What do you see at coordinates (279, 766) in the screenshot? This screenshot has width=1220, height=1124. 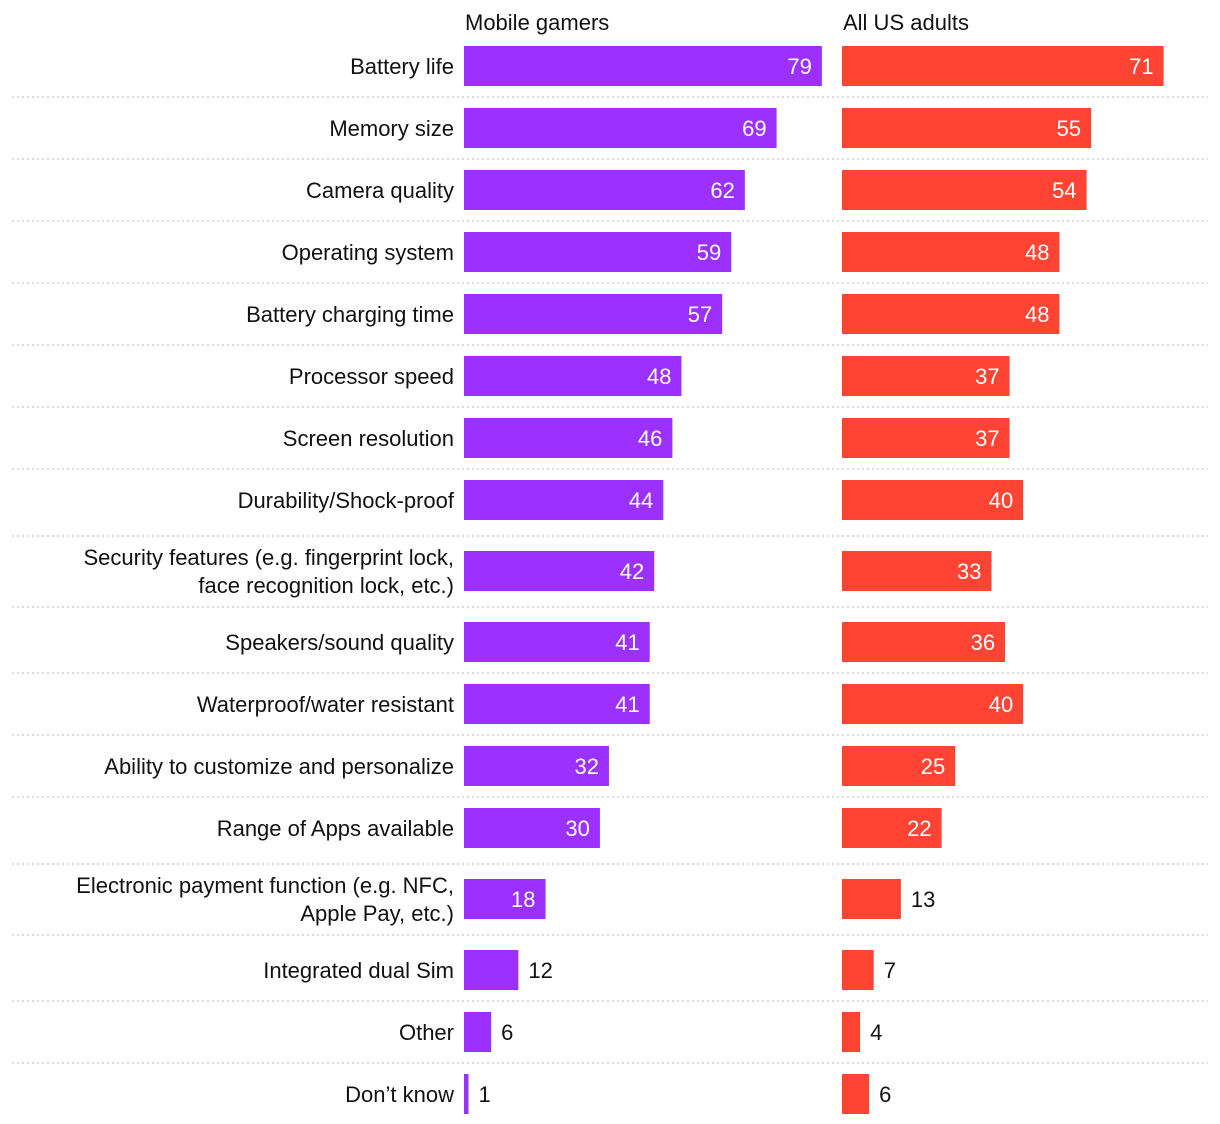 I see `category-label: Ability to customize and personalize` at bounding box center [279, 766].